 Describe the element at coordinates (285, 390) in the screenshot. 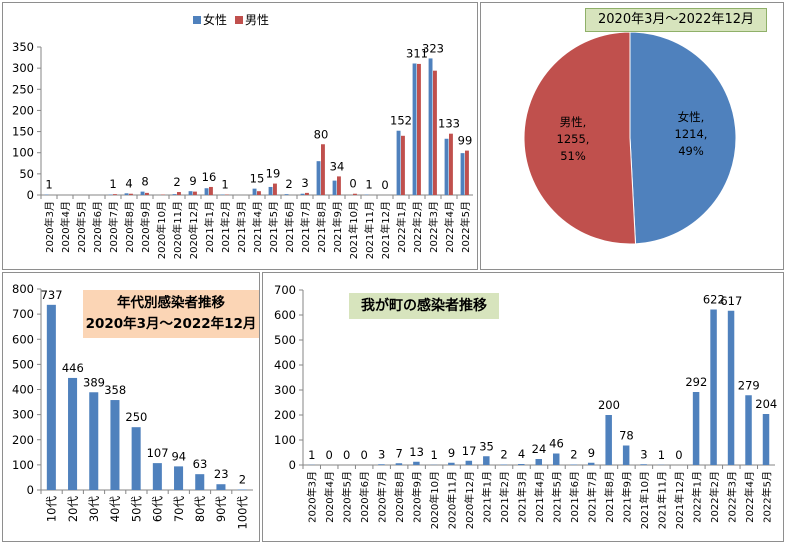

I see `y-tick-label: 300` at that location.